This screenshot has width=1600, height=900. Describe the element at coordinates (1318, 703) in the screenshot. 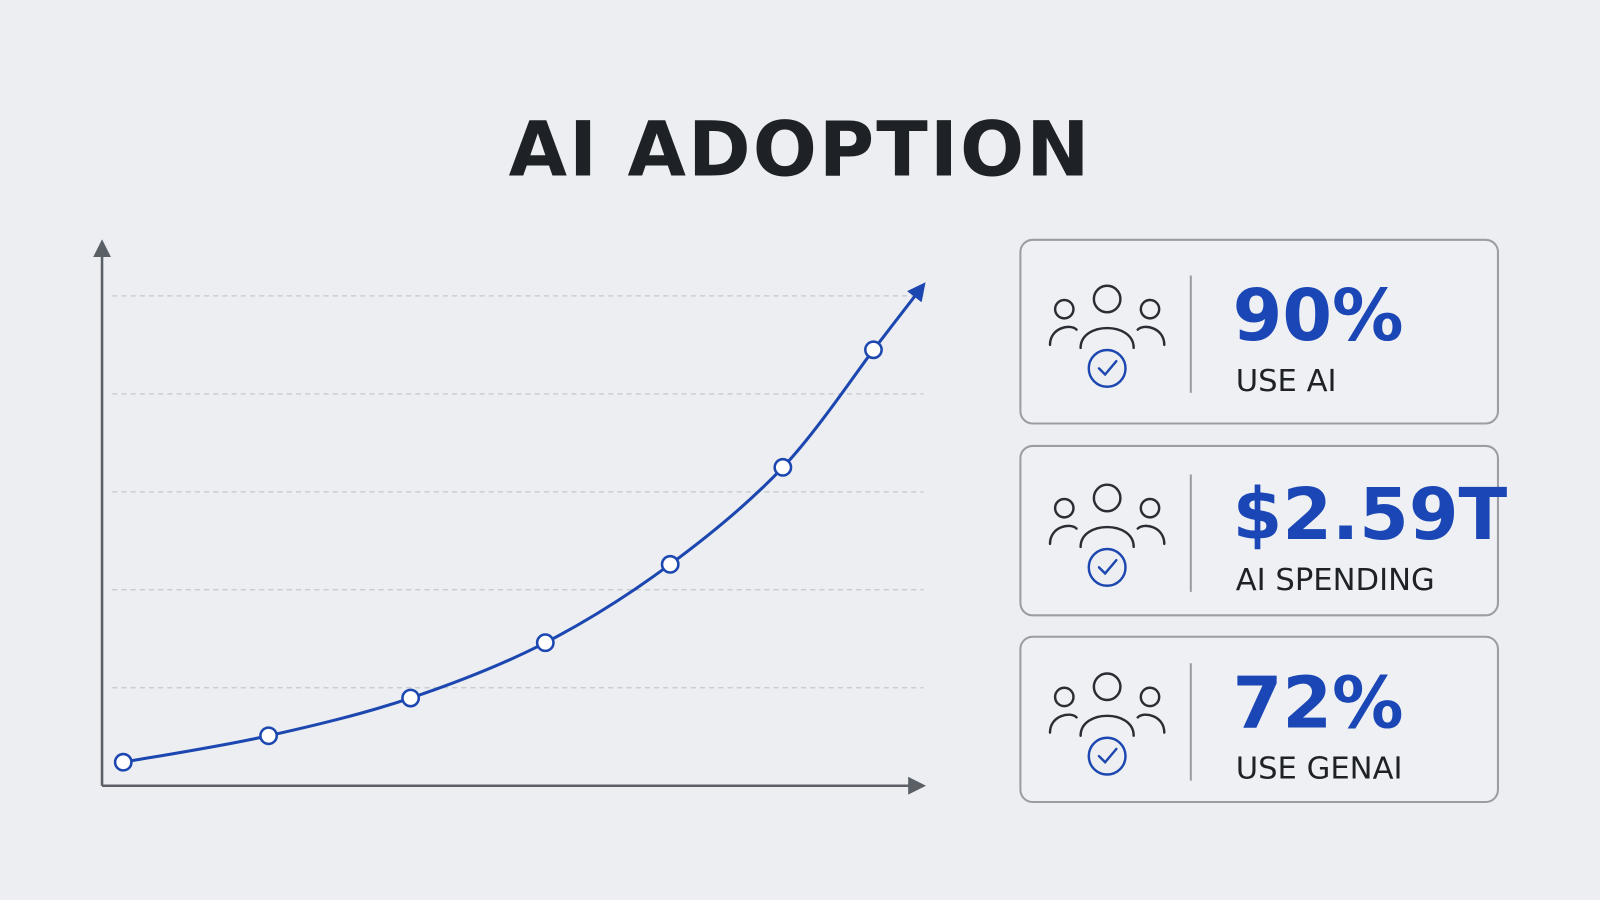

I see `stat-value: 72%` at that location.